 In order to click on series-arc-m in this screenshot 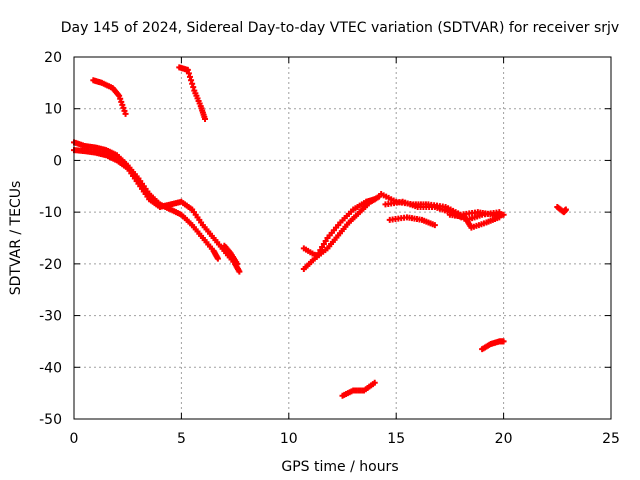, I will do `click(493, 345)`.